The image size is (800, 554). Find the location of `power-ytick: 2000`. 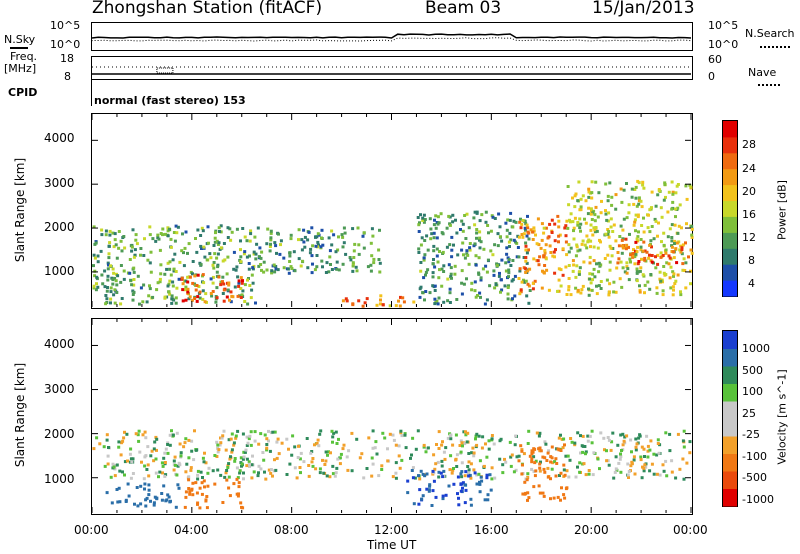

power-ytick: 2000 is located at coordinates (59, 227).